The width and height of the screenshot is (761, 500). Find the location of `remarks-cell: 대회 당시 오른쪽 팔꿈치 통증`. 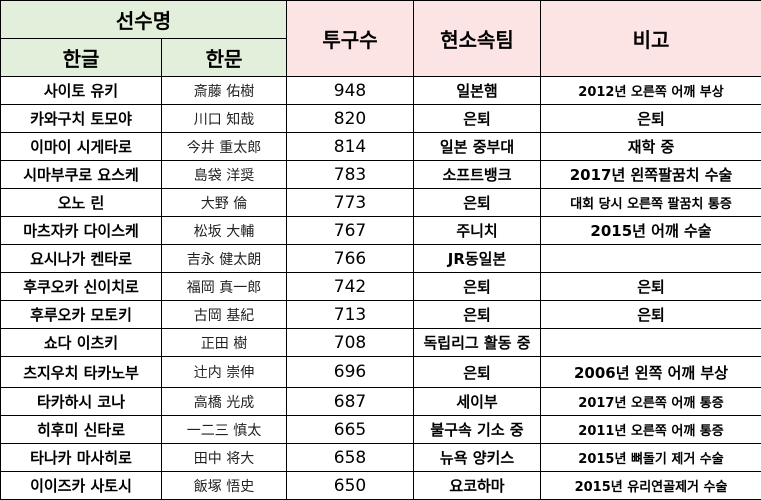

remarks-cell: 대회 당시 오른쪽 팔꿈치 통증 is located at coordinates (651, 203).